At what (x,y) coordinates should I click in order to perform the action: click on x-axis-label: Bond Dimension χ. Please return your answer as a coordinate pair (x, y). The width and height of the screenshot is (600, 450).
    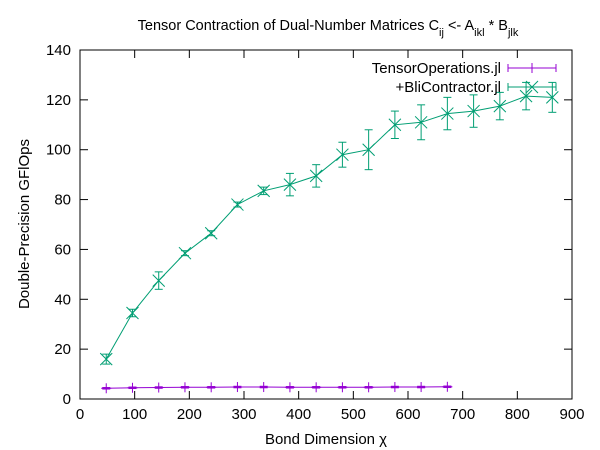
    Looking at the image, I should click on (326, 439).